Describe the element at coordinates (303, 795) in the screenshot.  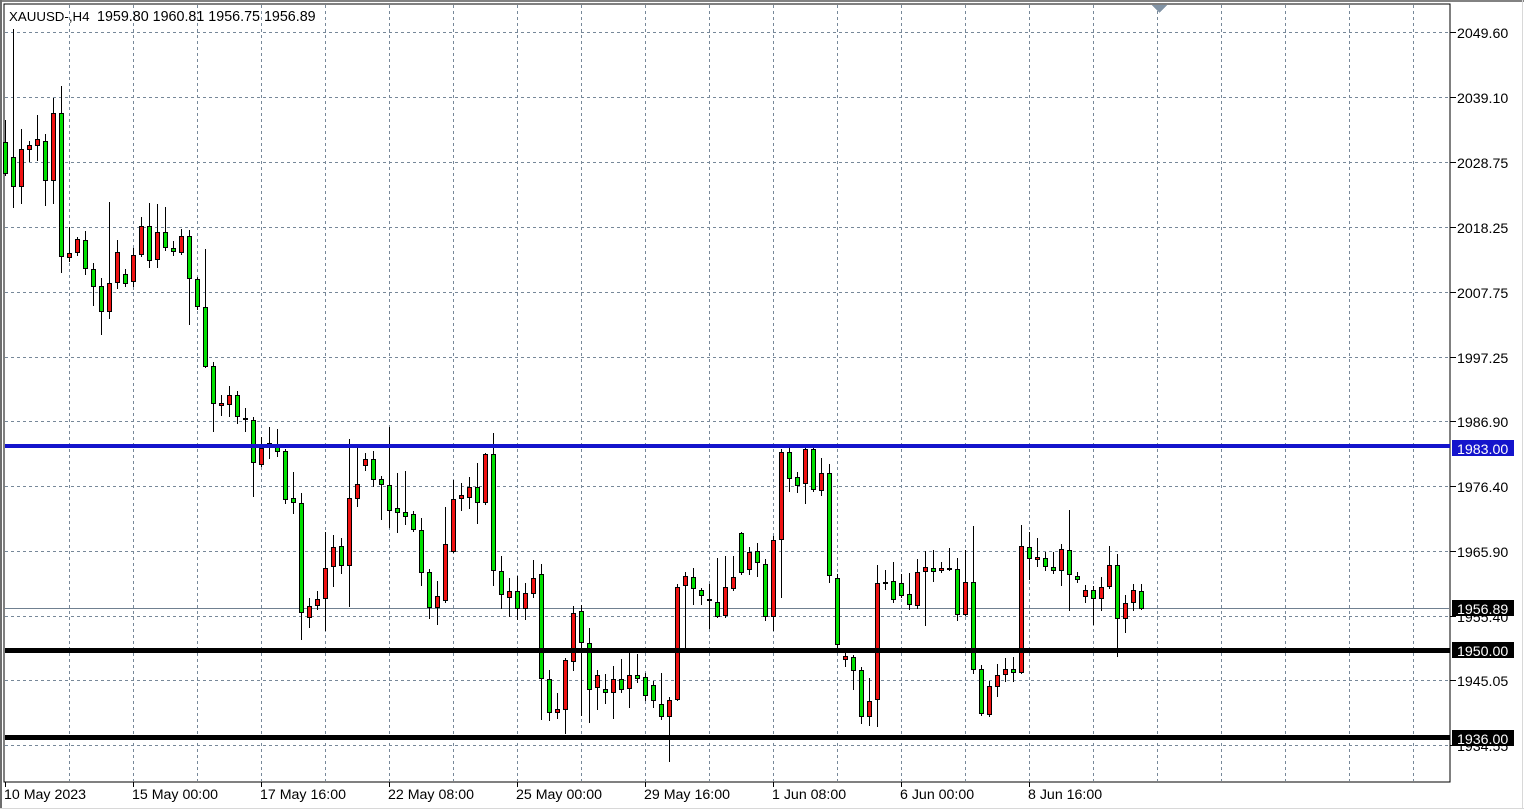
I see `svg-text: 17 May 16:00` at that location.